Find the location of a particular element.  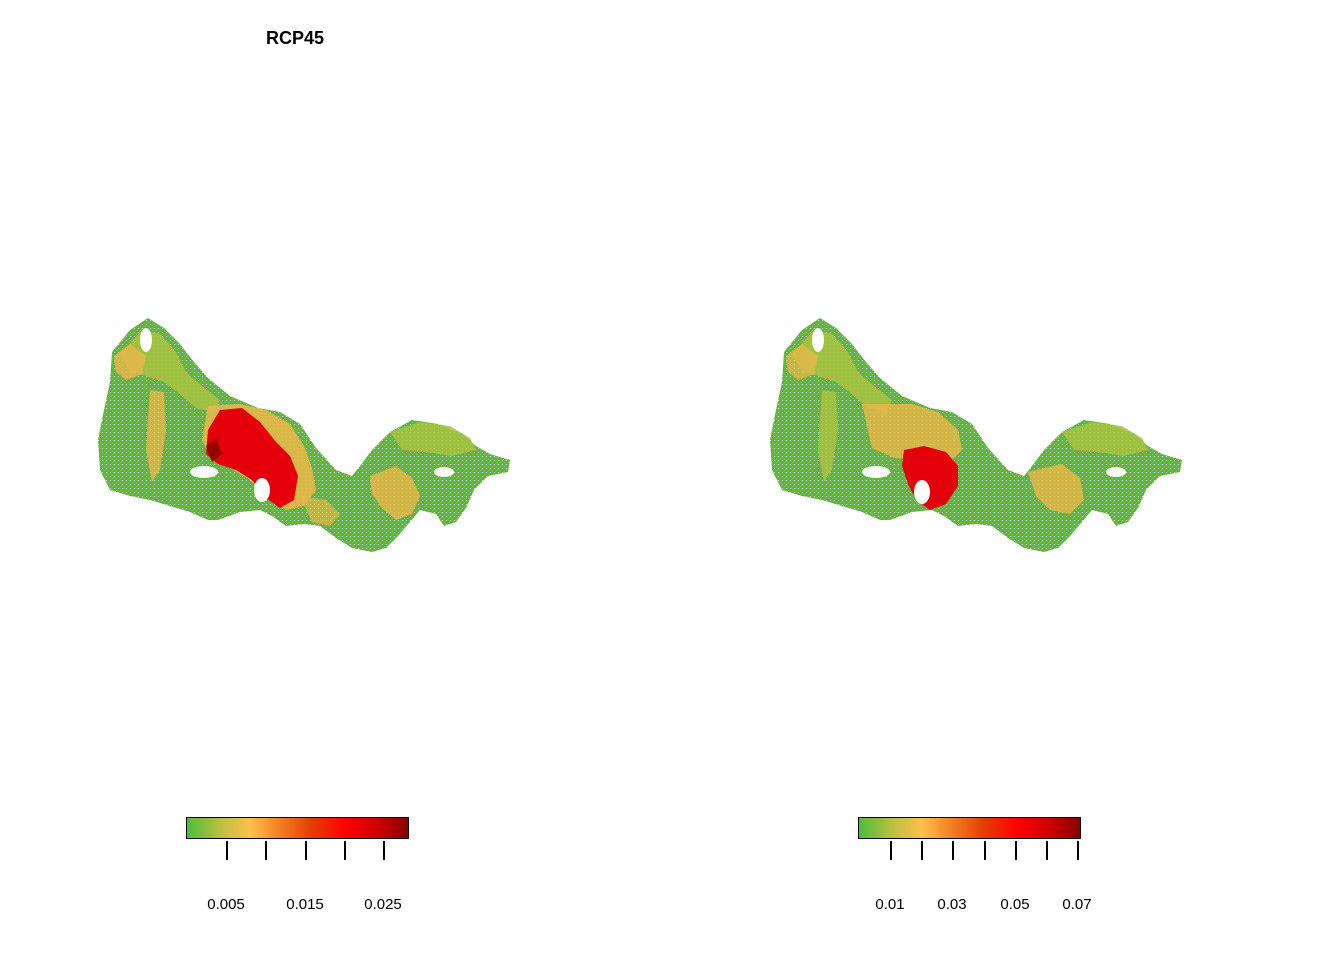

legend-tick-label: 0.07 is located at coordinates (1077, 904).